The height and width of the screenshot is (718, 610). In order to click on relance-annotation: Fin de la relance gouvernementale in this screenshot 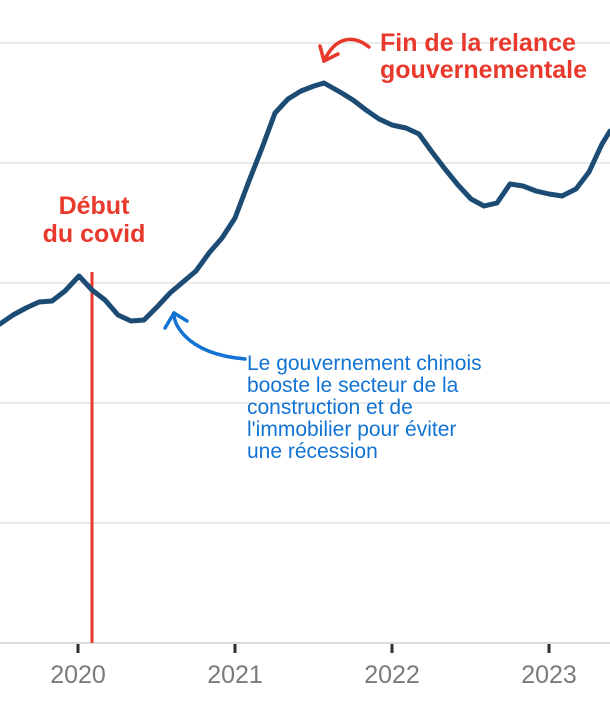, I will do `click(483, 57)`.